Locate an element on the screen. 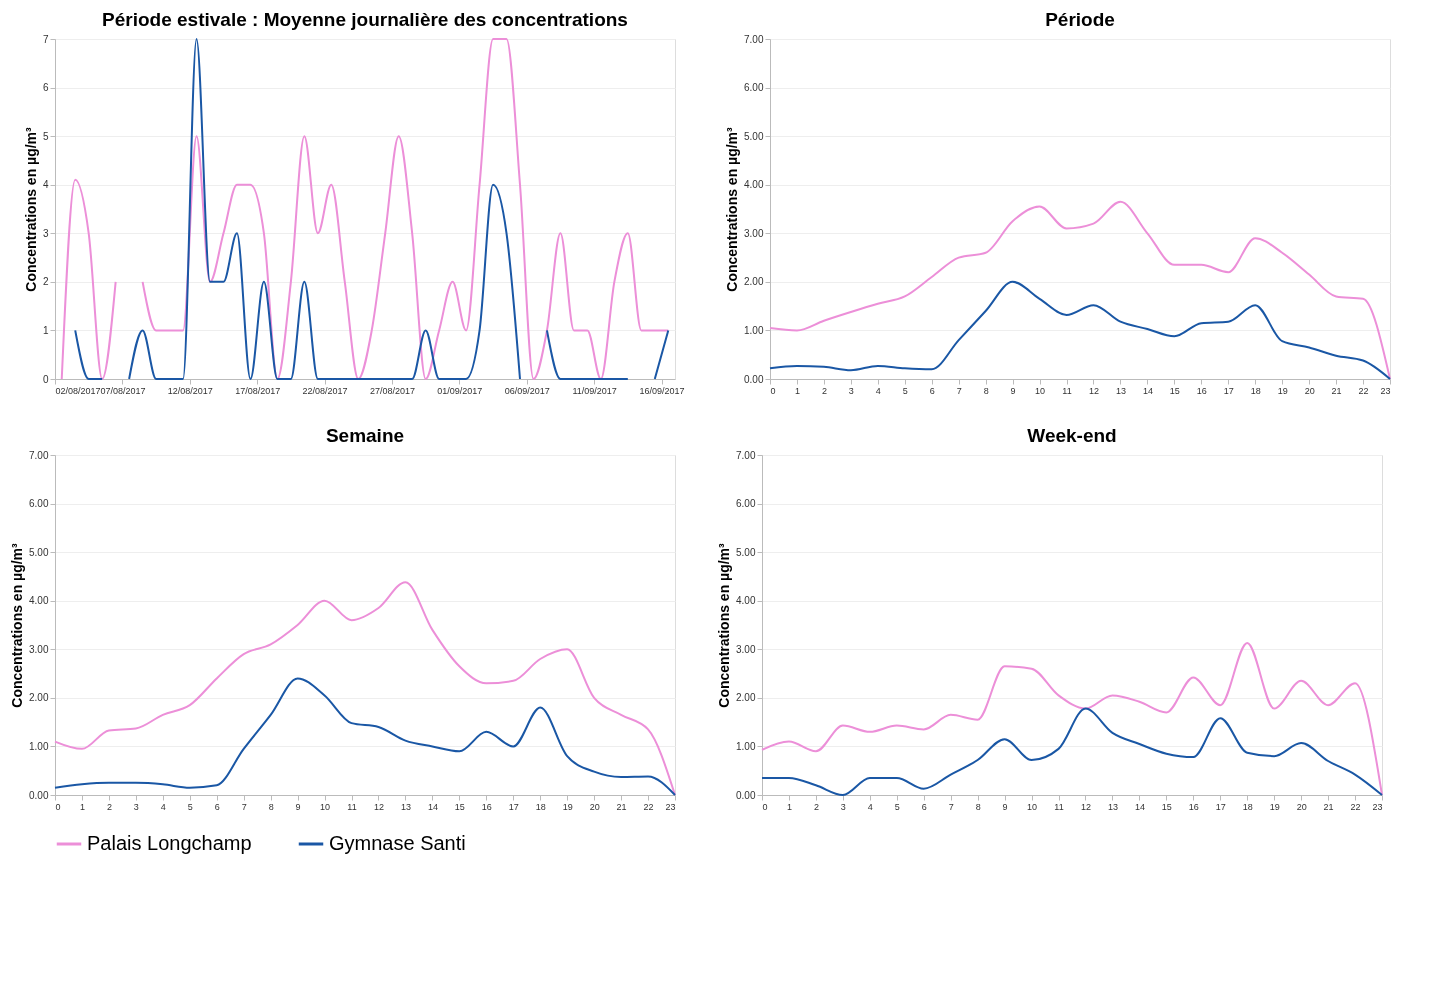 Image resolution: width=1452 pixels, height=1008 pixels. chart-title: Période is located at coordinates (1080, 19).